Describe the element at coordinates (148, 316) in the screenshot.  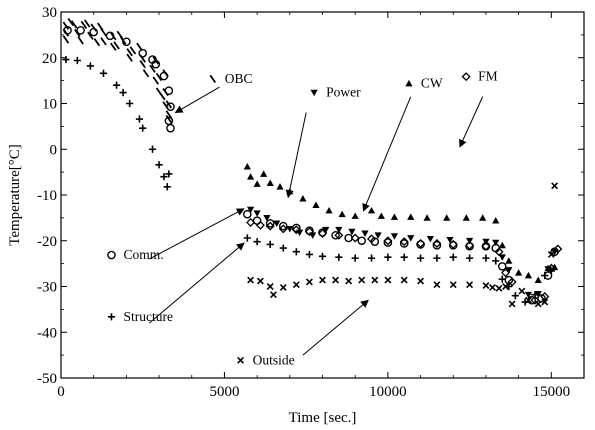
I see `annotation-label: Structure` at that location.